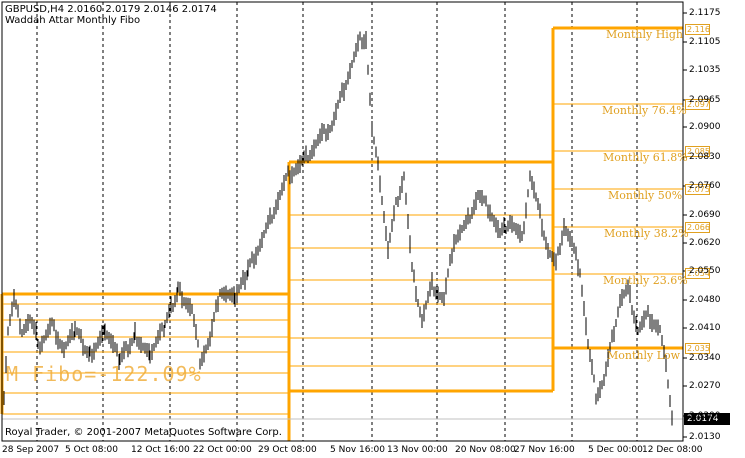 This screenshot has height=458, width=745. Describe the element at coordinates (672, 450) in the screenshot. I see `x-axis-tick: 12 Dec 08:00` at that location.